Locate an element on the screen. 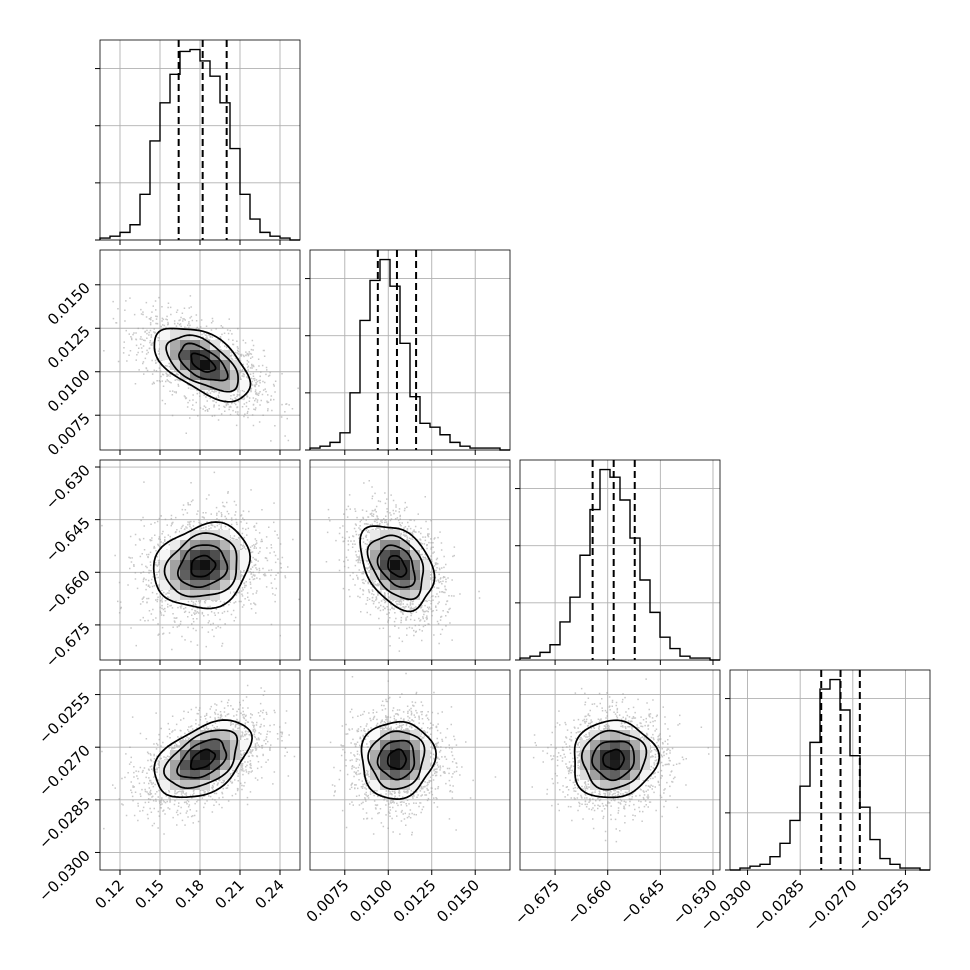 The image size is (970, 970). y-tick-label: −0.0285 is located at coordinates (64, 823).